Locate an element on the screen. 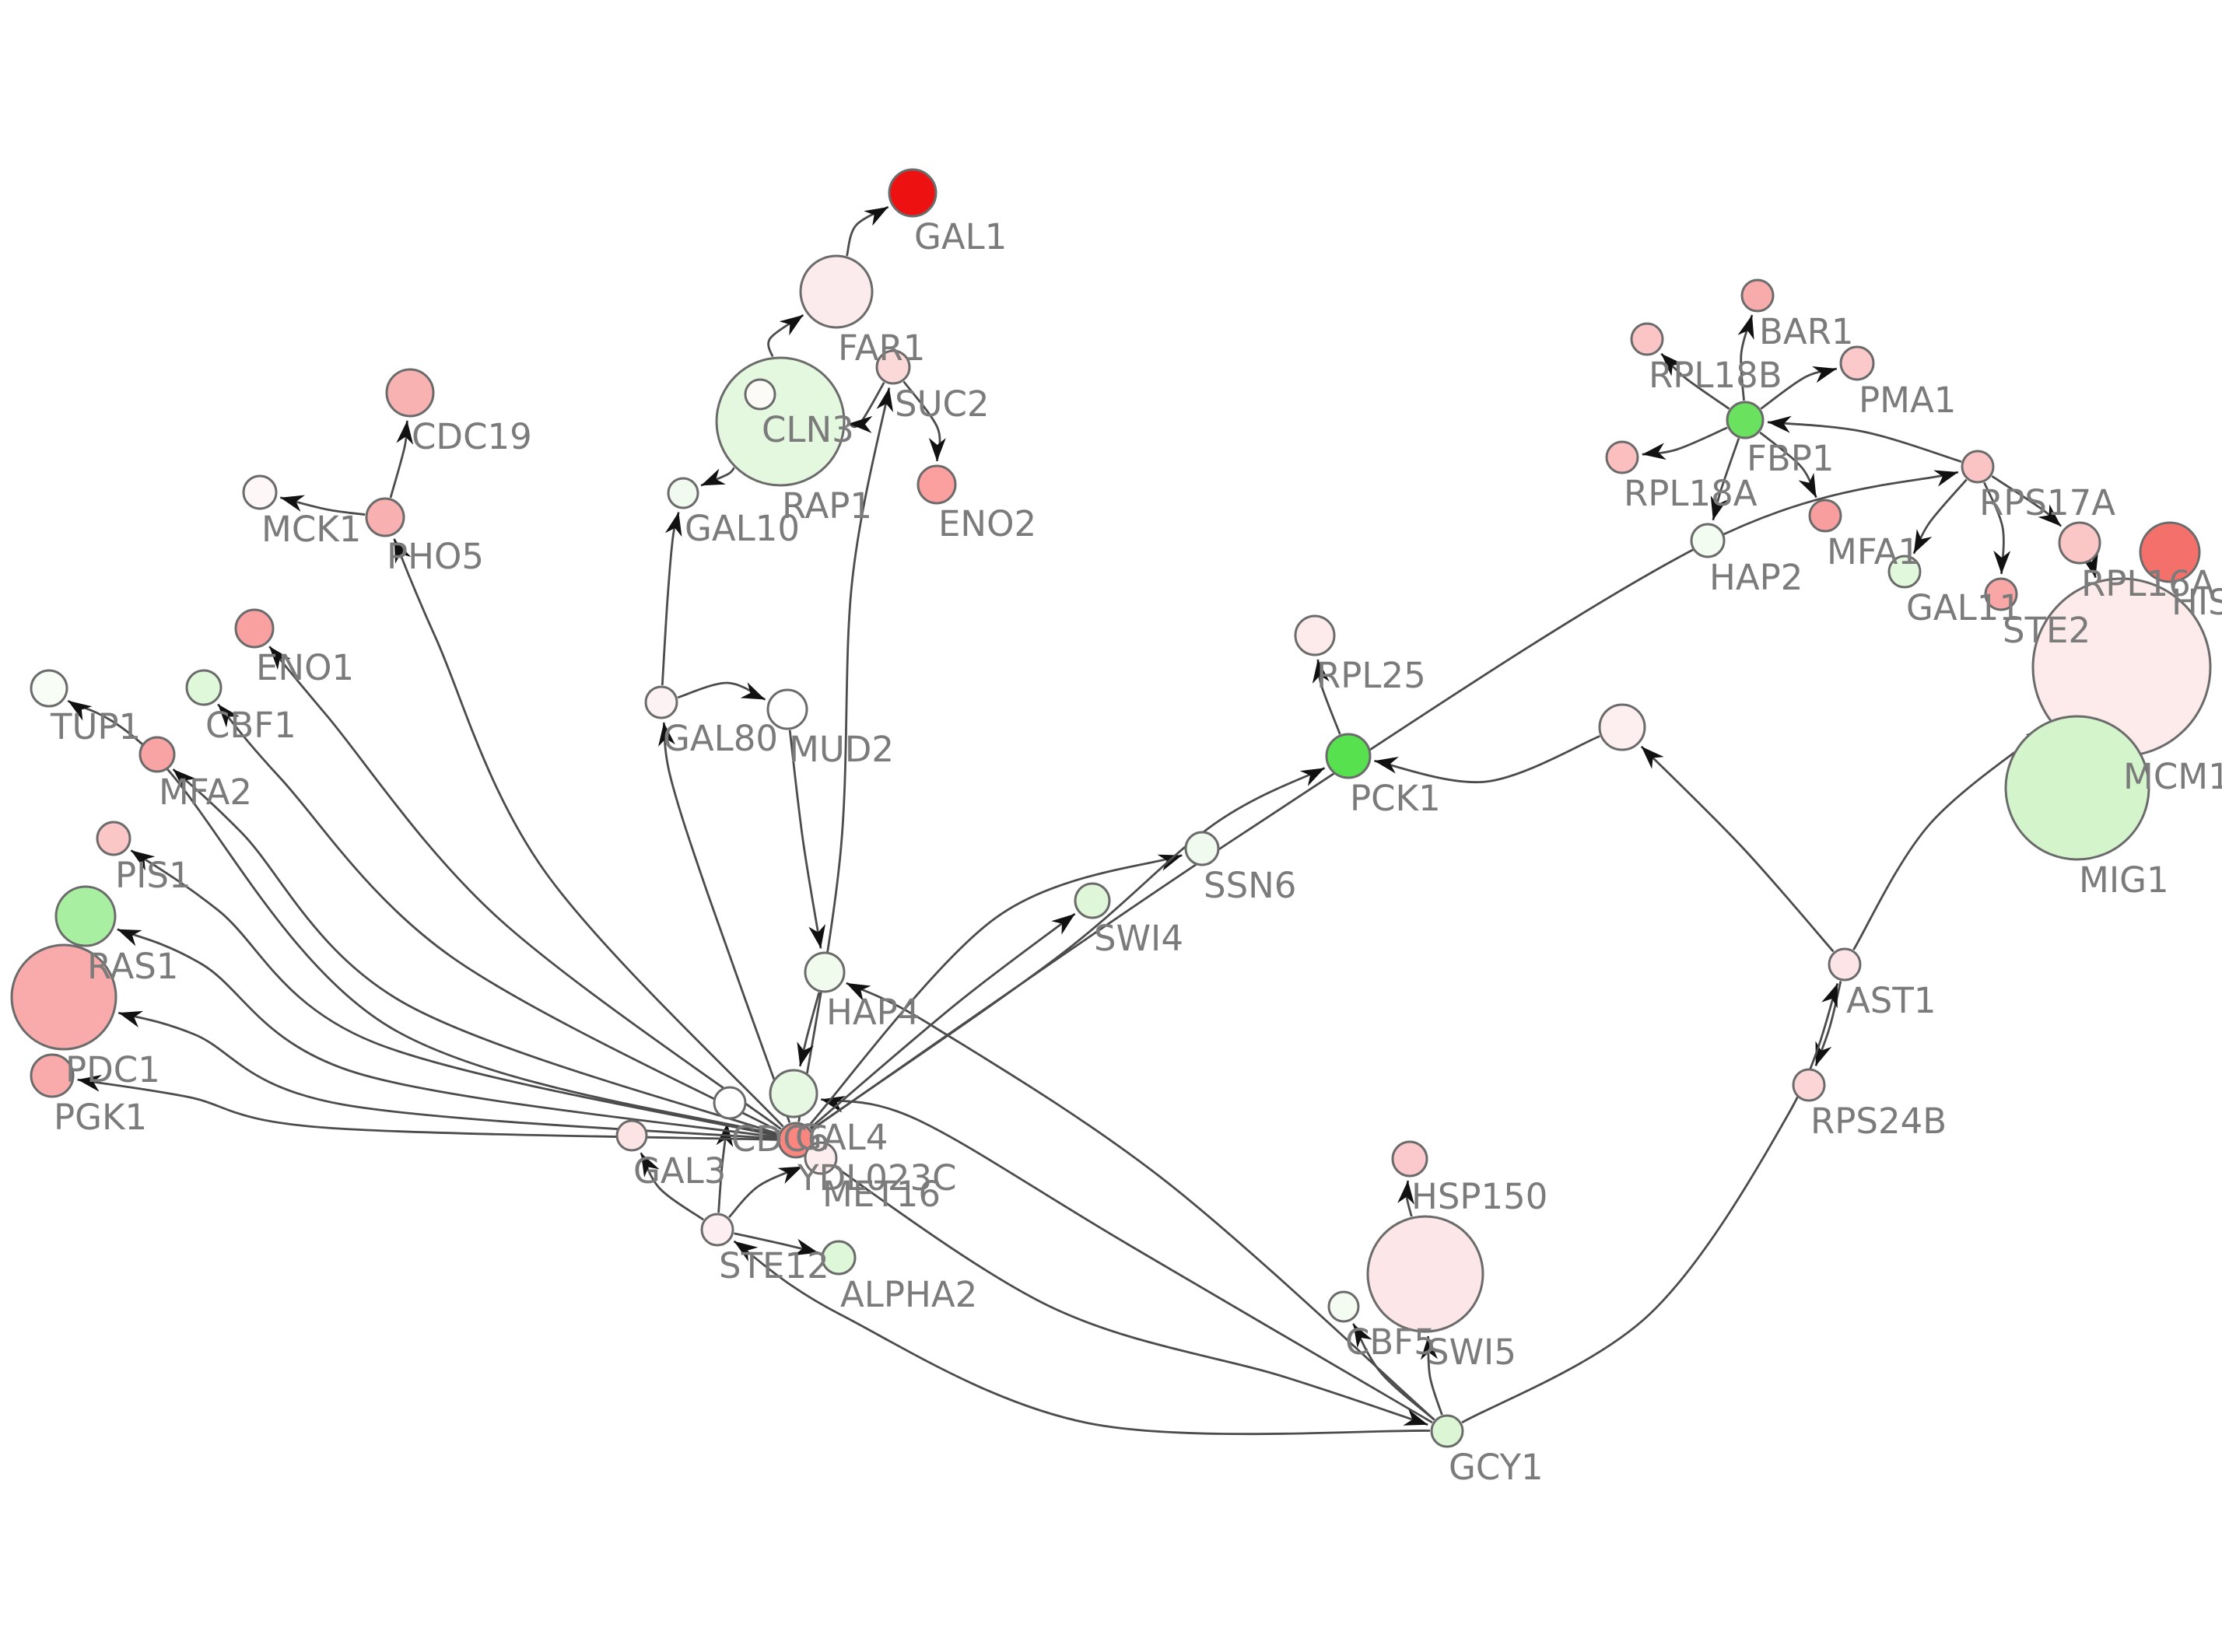 The image size is (2222, 1652). node-MCK1 is located at coordinates (260, 492).